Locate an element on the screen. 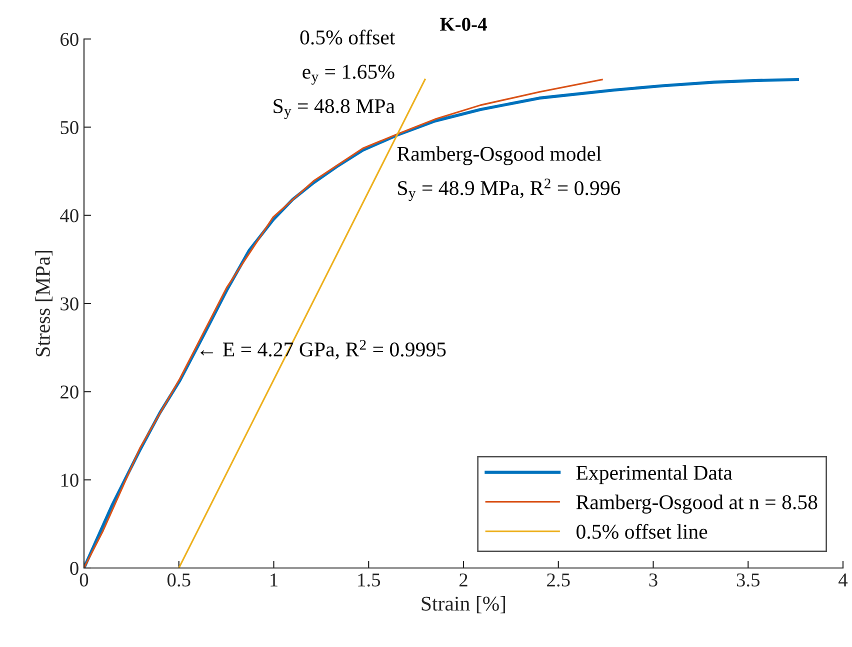 This screenshot has width=852, height=647. y-tick-label: 10 is located at coordinates (69, 480).